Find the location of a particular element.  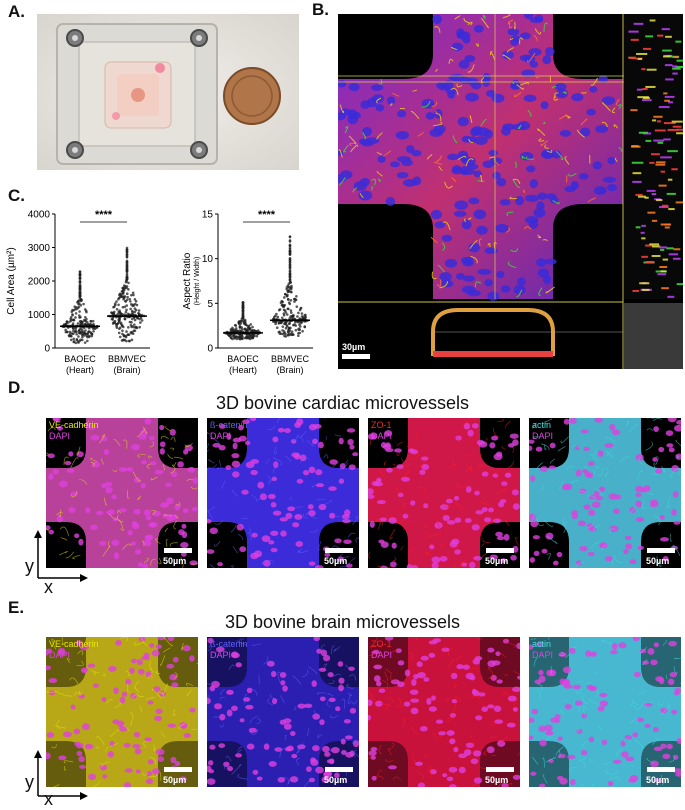

scale-bar is located at coordinates (356, 356).